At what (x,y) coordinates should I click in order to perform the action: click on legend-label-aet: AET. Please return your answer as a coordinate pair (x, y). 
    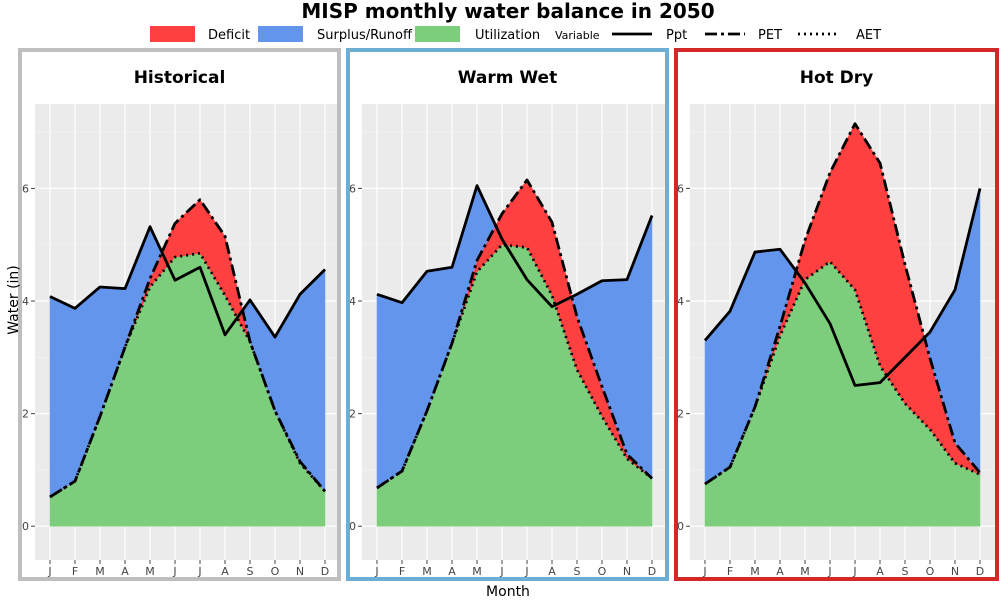
    Looking at the image, I should click on (868, 35).